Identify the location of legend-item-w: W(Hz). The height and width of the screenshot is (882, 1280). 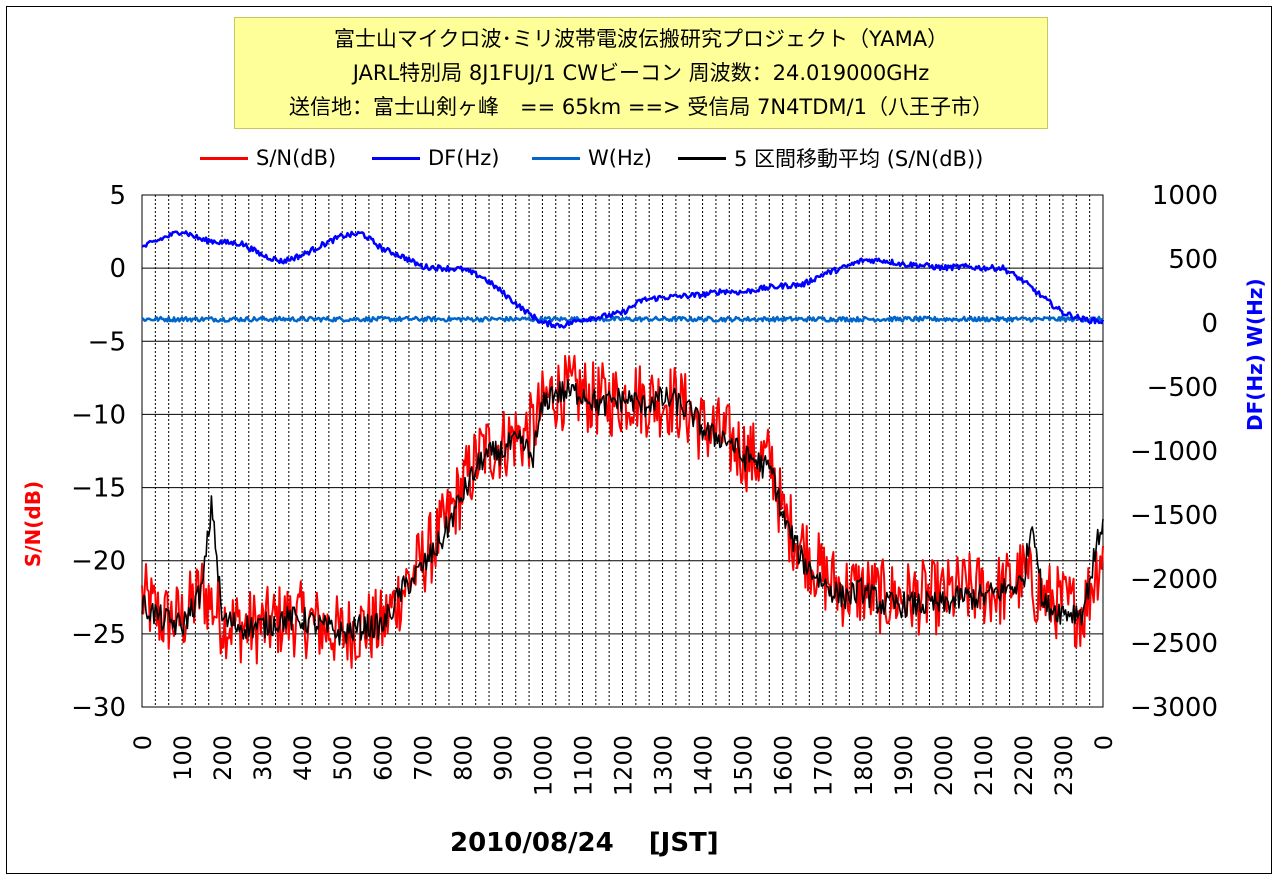
(592, 158).